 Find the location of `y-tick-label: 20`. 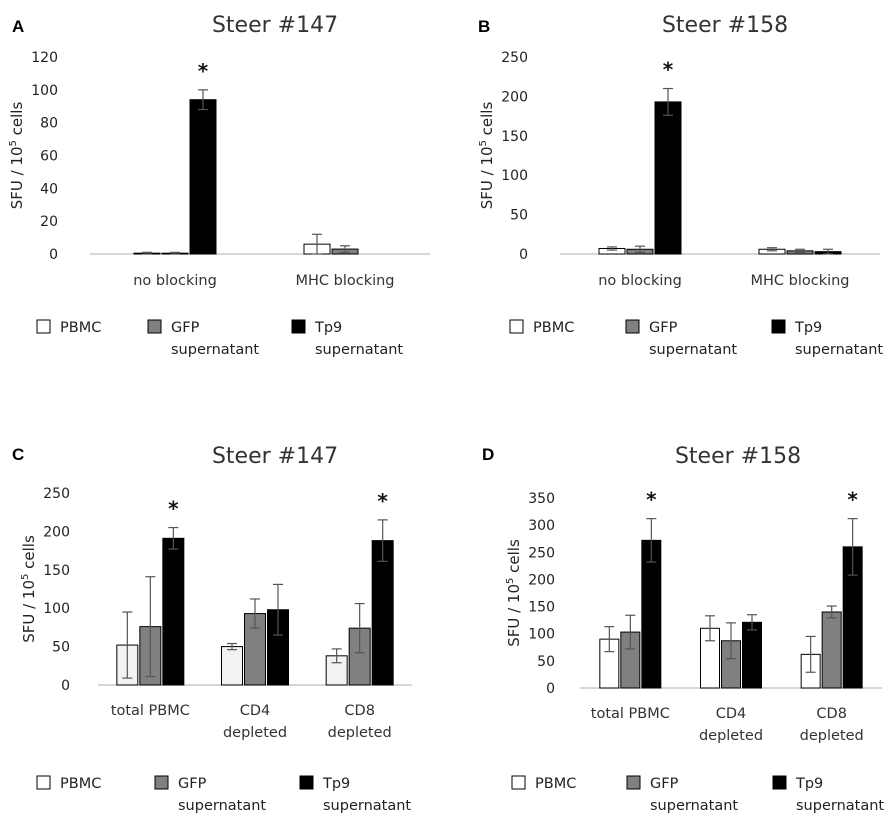

y-tick-label: 20 is located at coordinates (49, 222).